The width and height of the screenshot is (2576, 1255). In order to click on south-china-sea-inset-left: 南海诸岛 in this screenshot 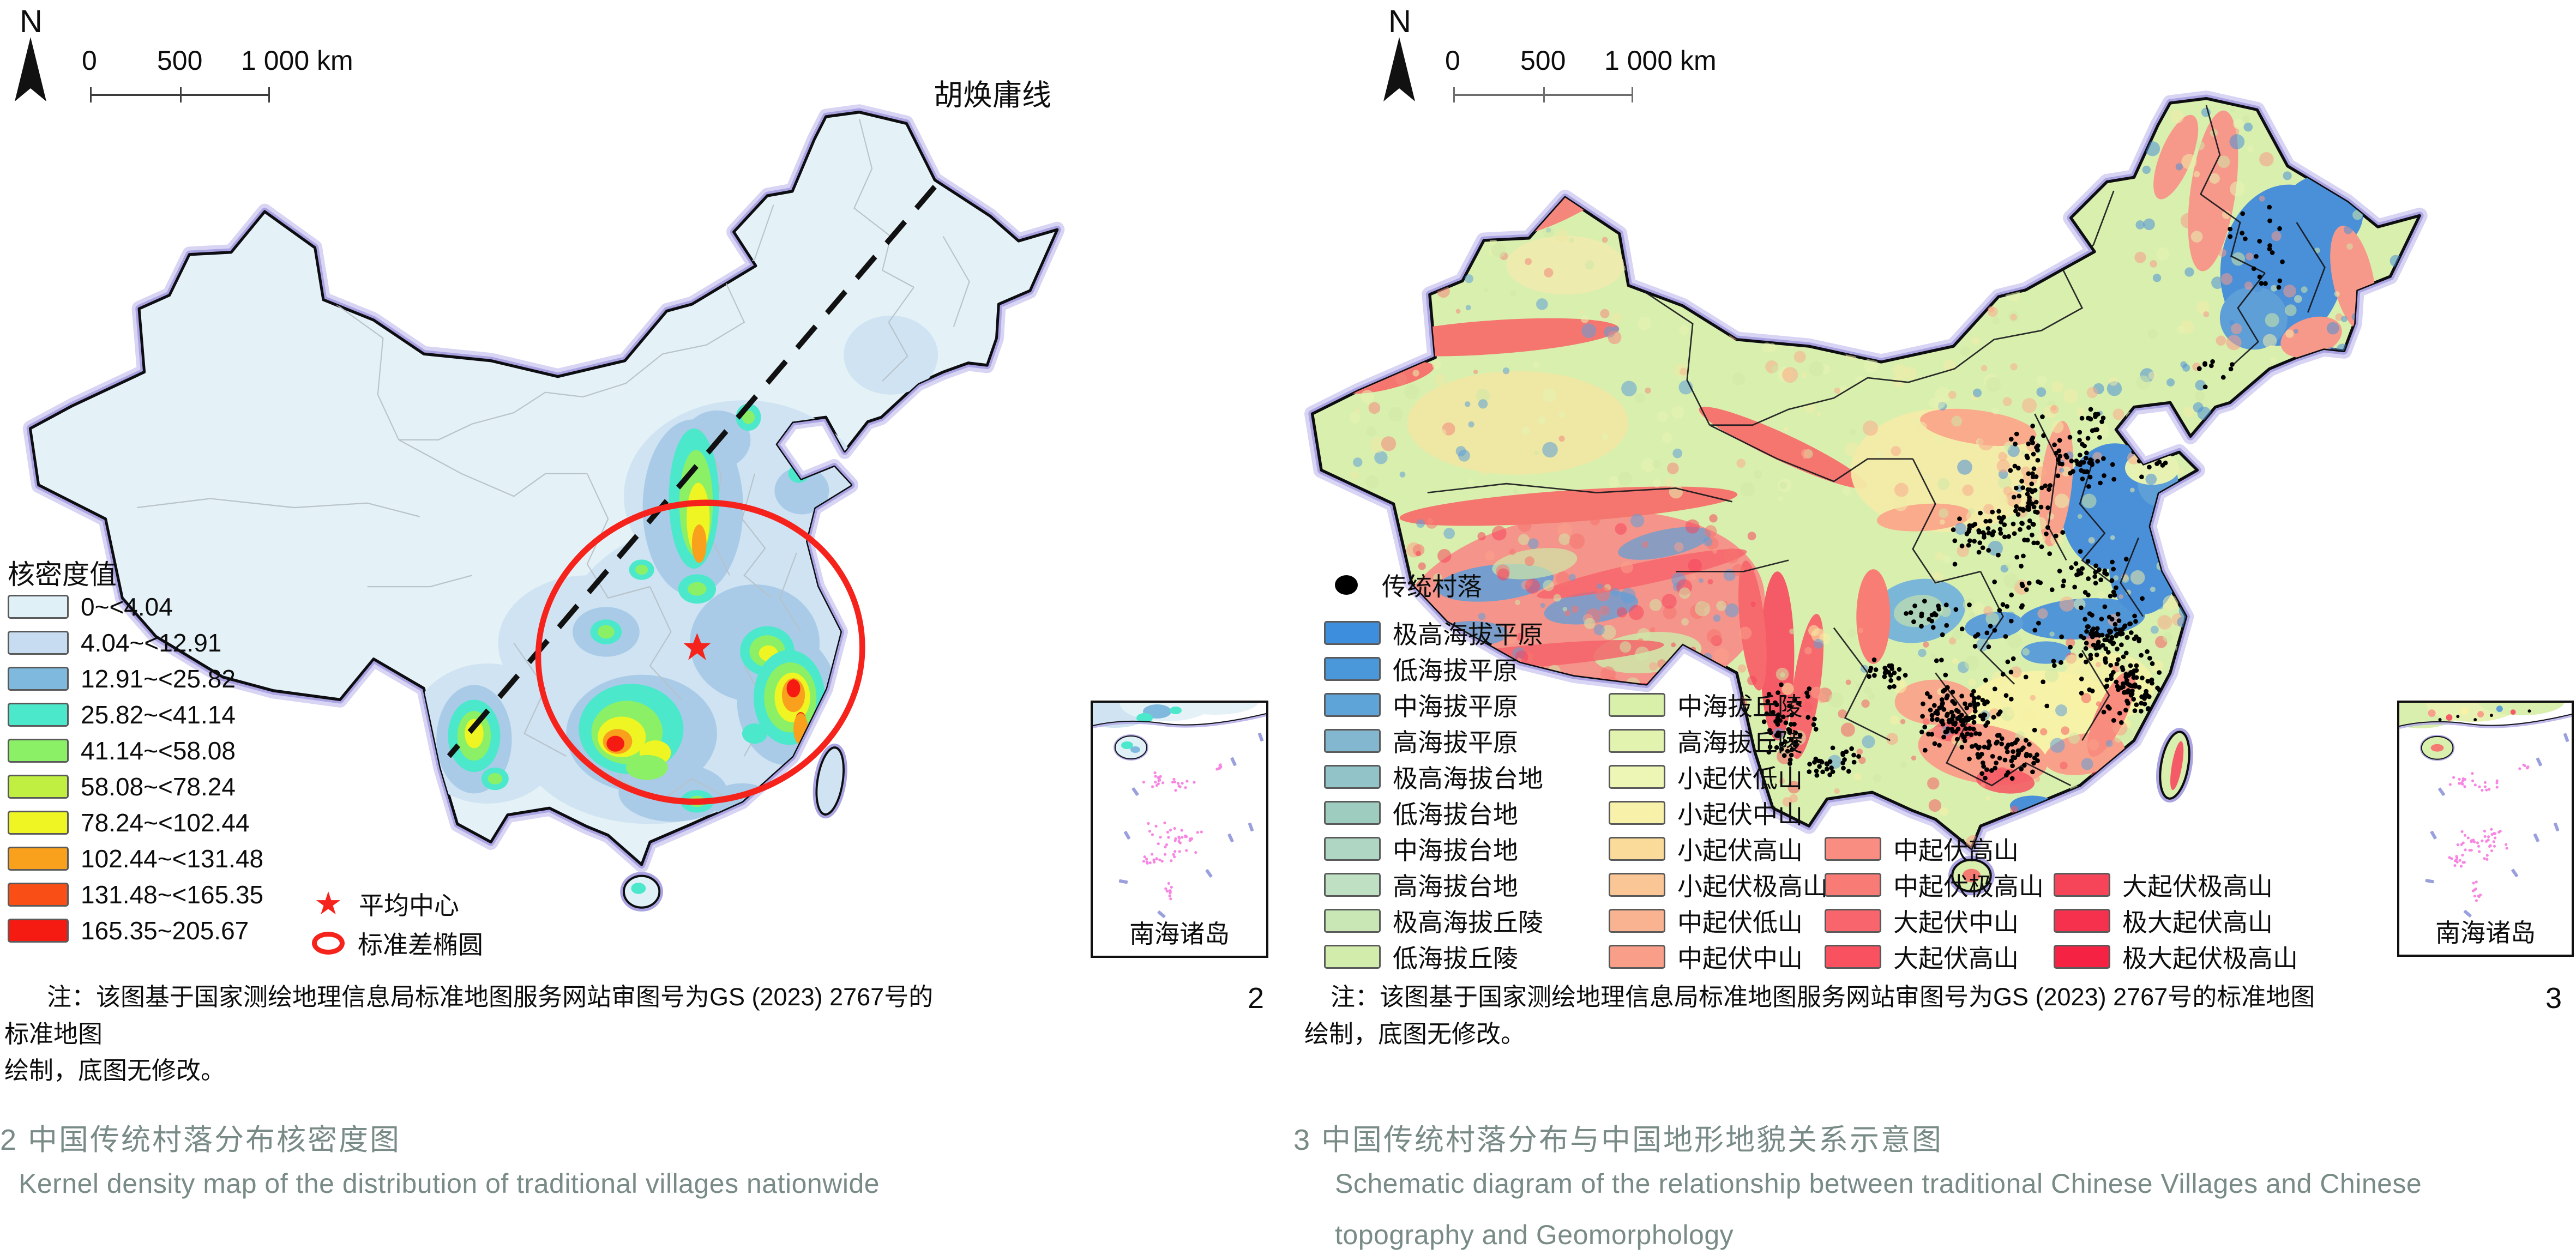, I will do `click(1179, 829)`.